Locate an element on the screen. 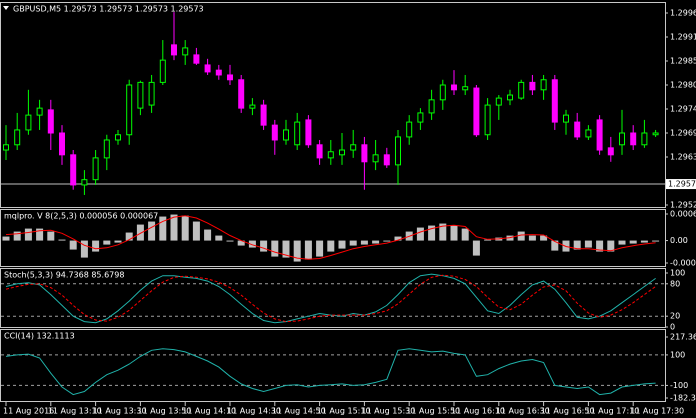 This screenshot has height=418, width=696. x-tick-label: 11 Aug 13:50 is located at coordinates (164, 411).